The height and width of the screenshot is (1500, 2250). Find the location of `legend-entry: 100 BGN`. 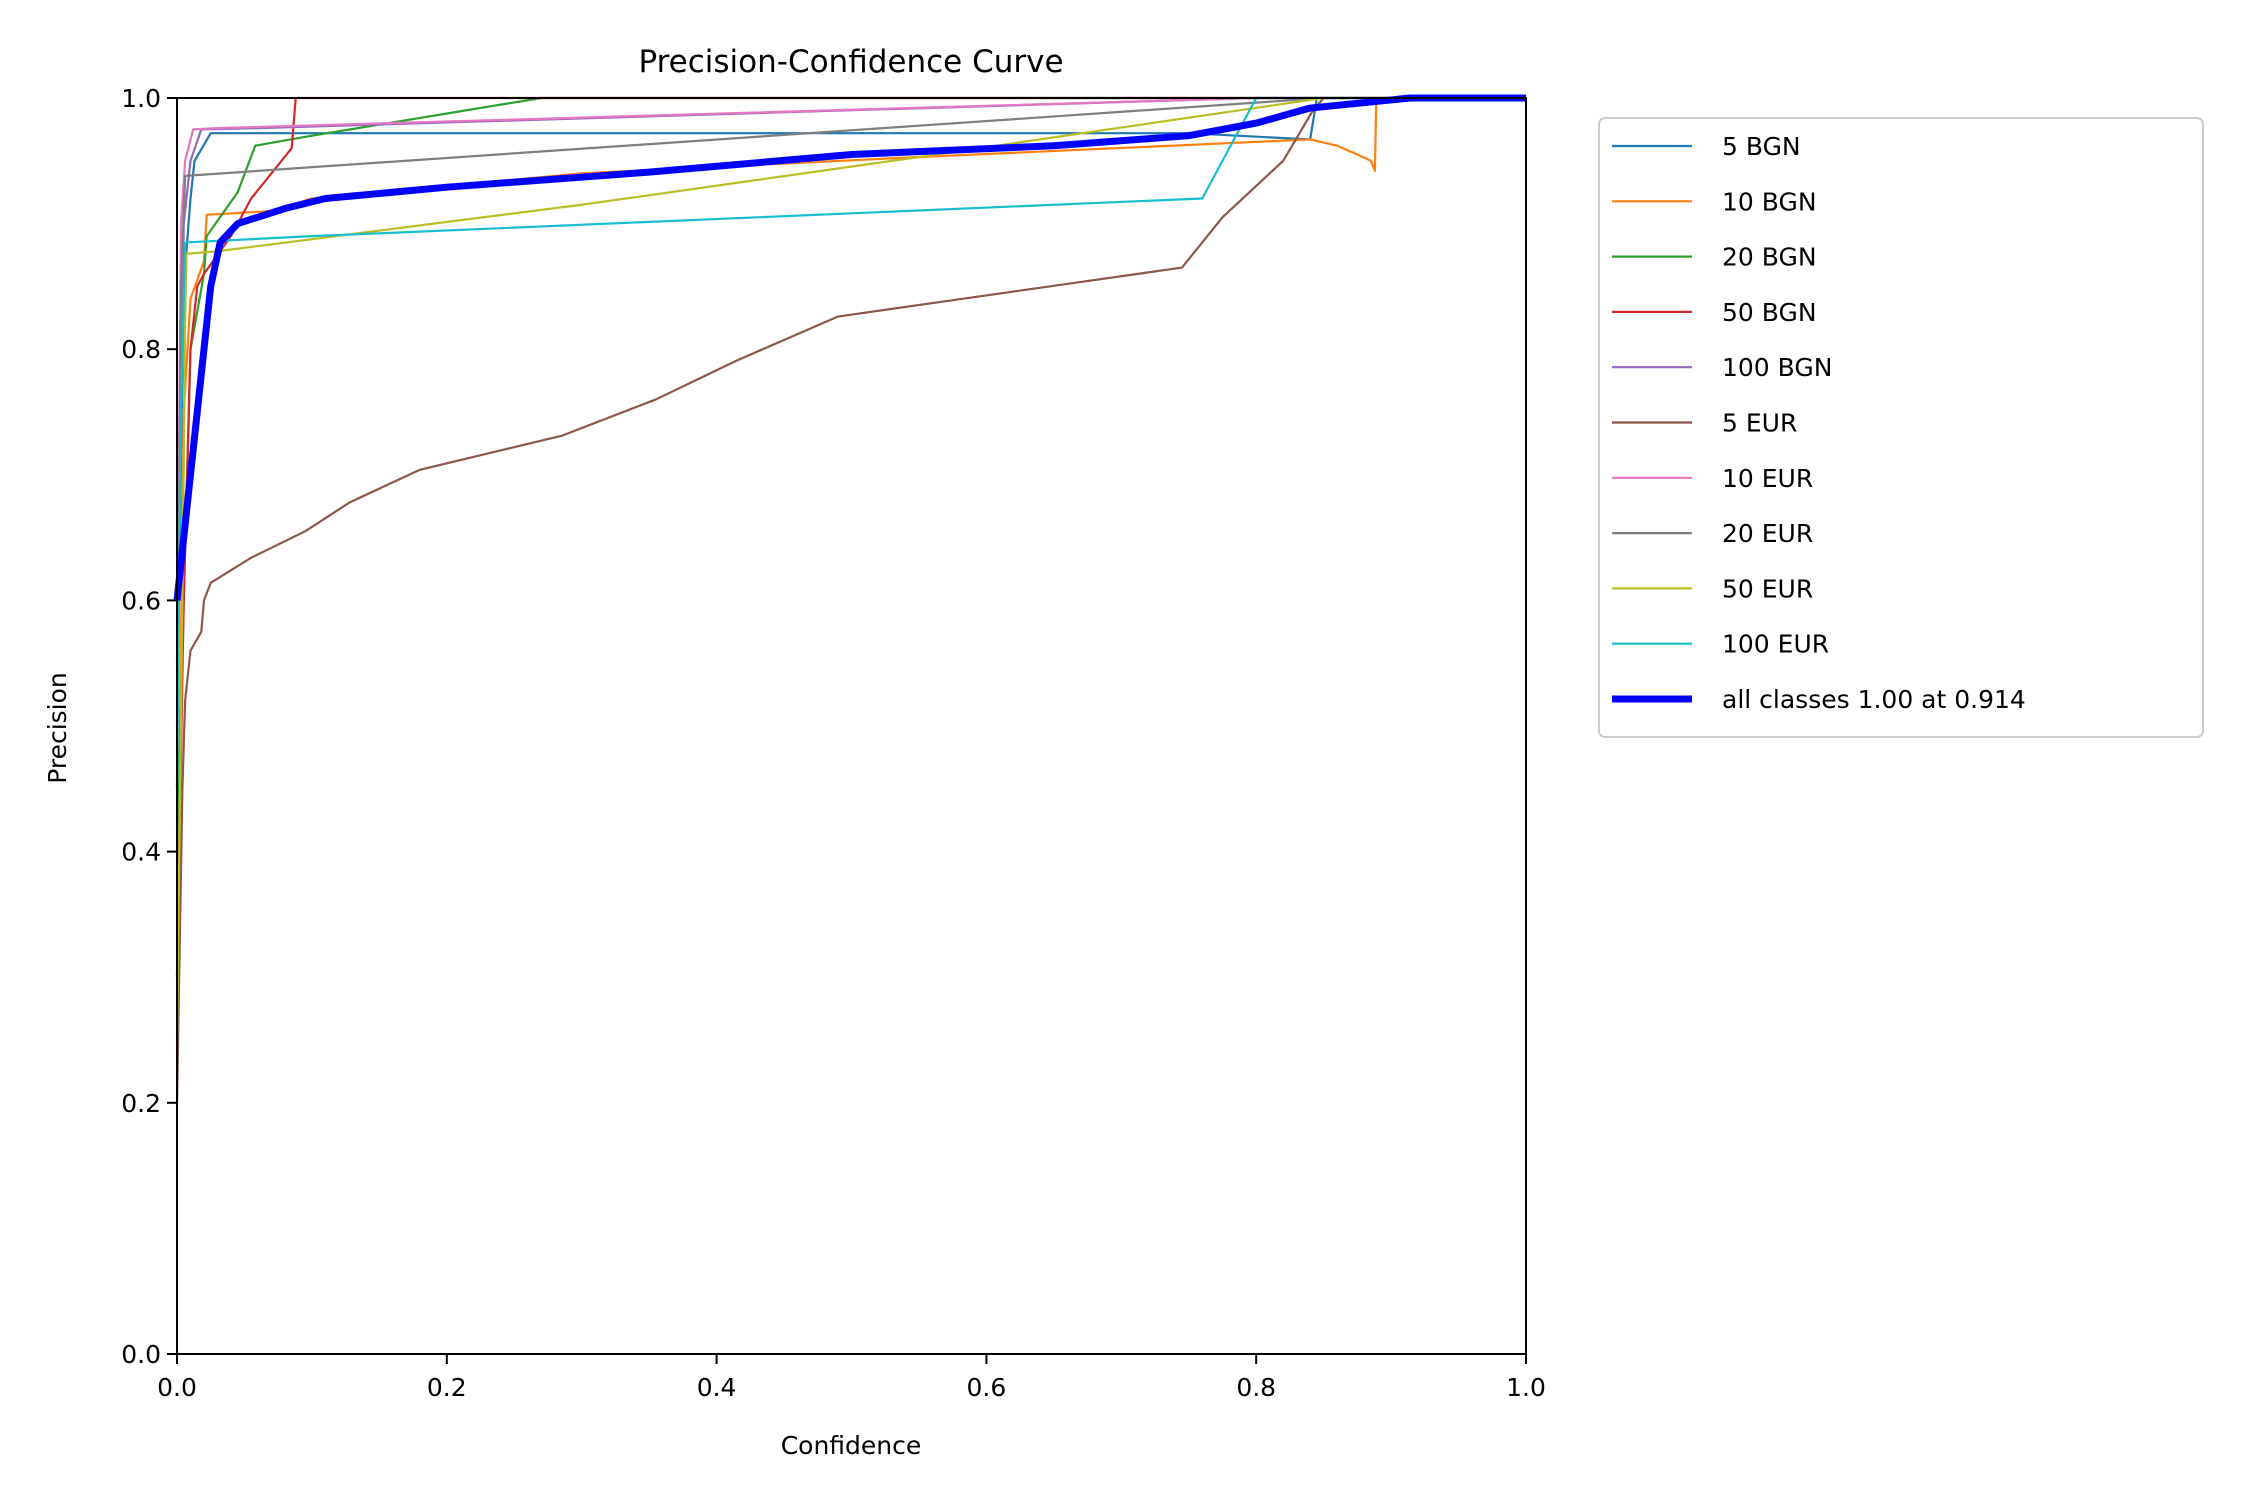

legend-entry: 100 BGN is located at coordinates (1722, 367).